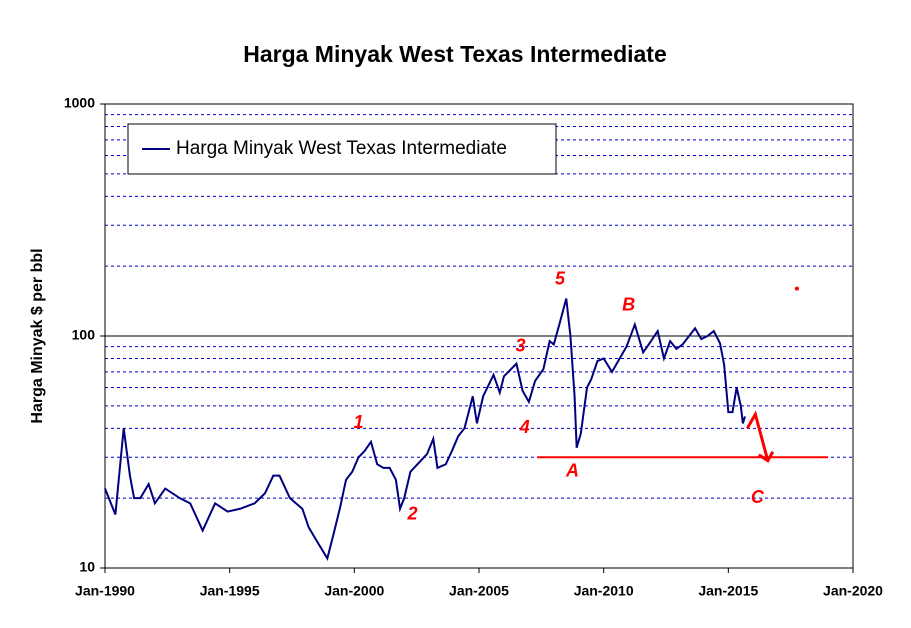 The width and height of the screenshot is (911, 628). What do you see at coordinates (479, 591) in the screenshot?
I see `x-tick-label: Jan-2005` at bounding box center [479, 591].